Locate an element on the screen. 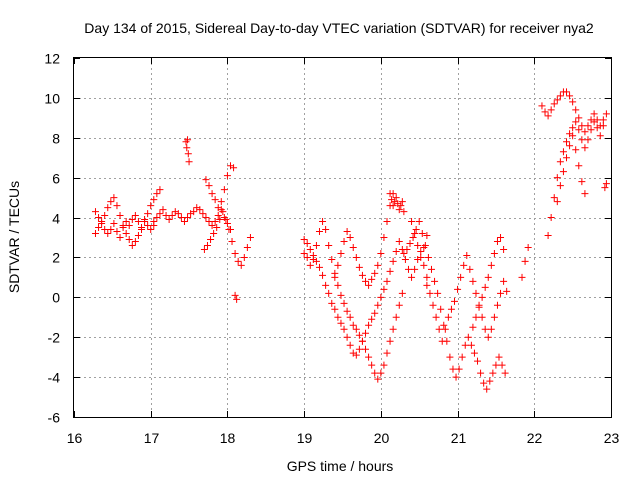 Image resolution: width=640 pixels, height=480 pixels. series-track-s is located at coordinates (571, 169).